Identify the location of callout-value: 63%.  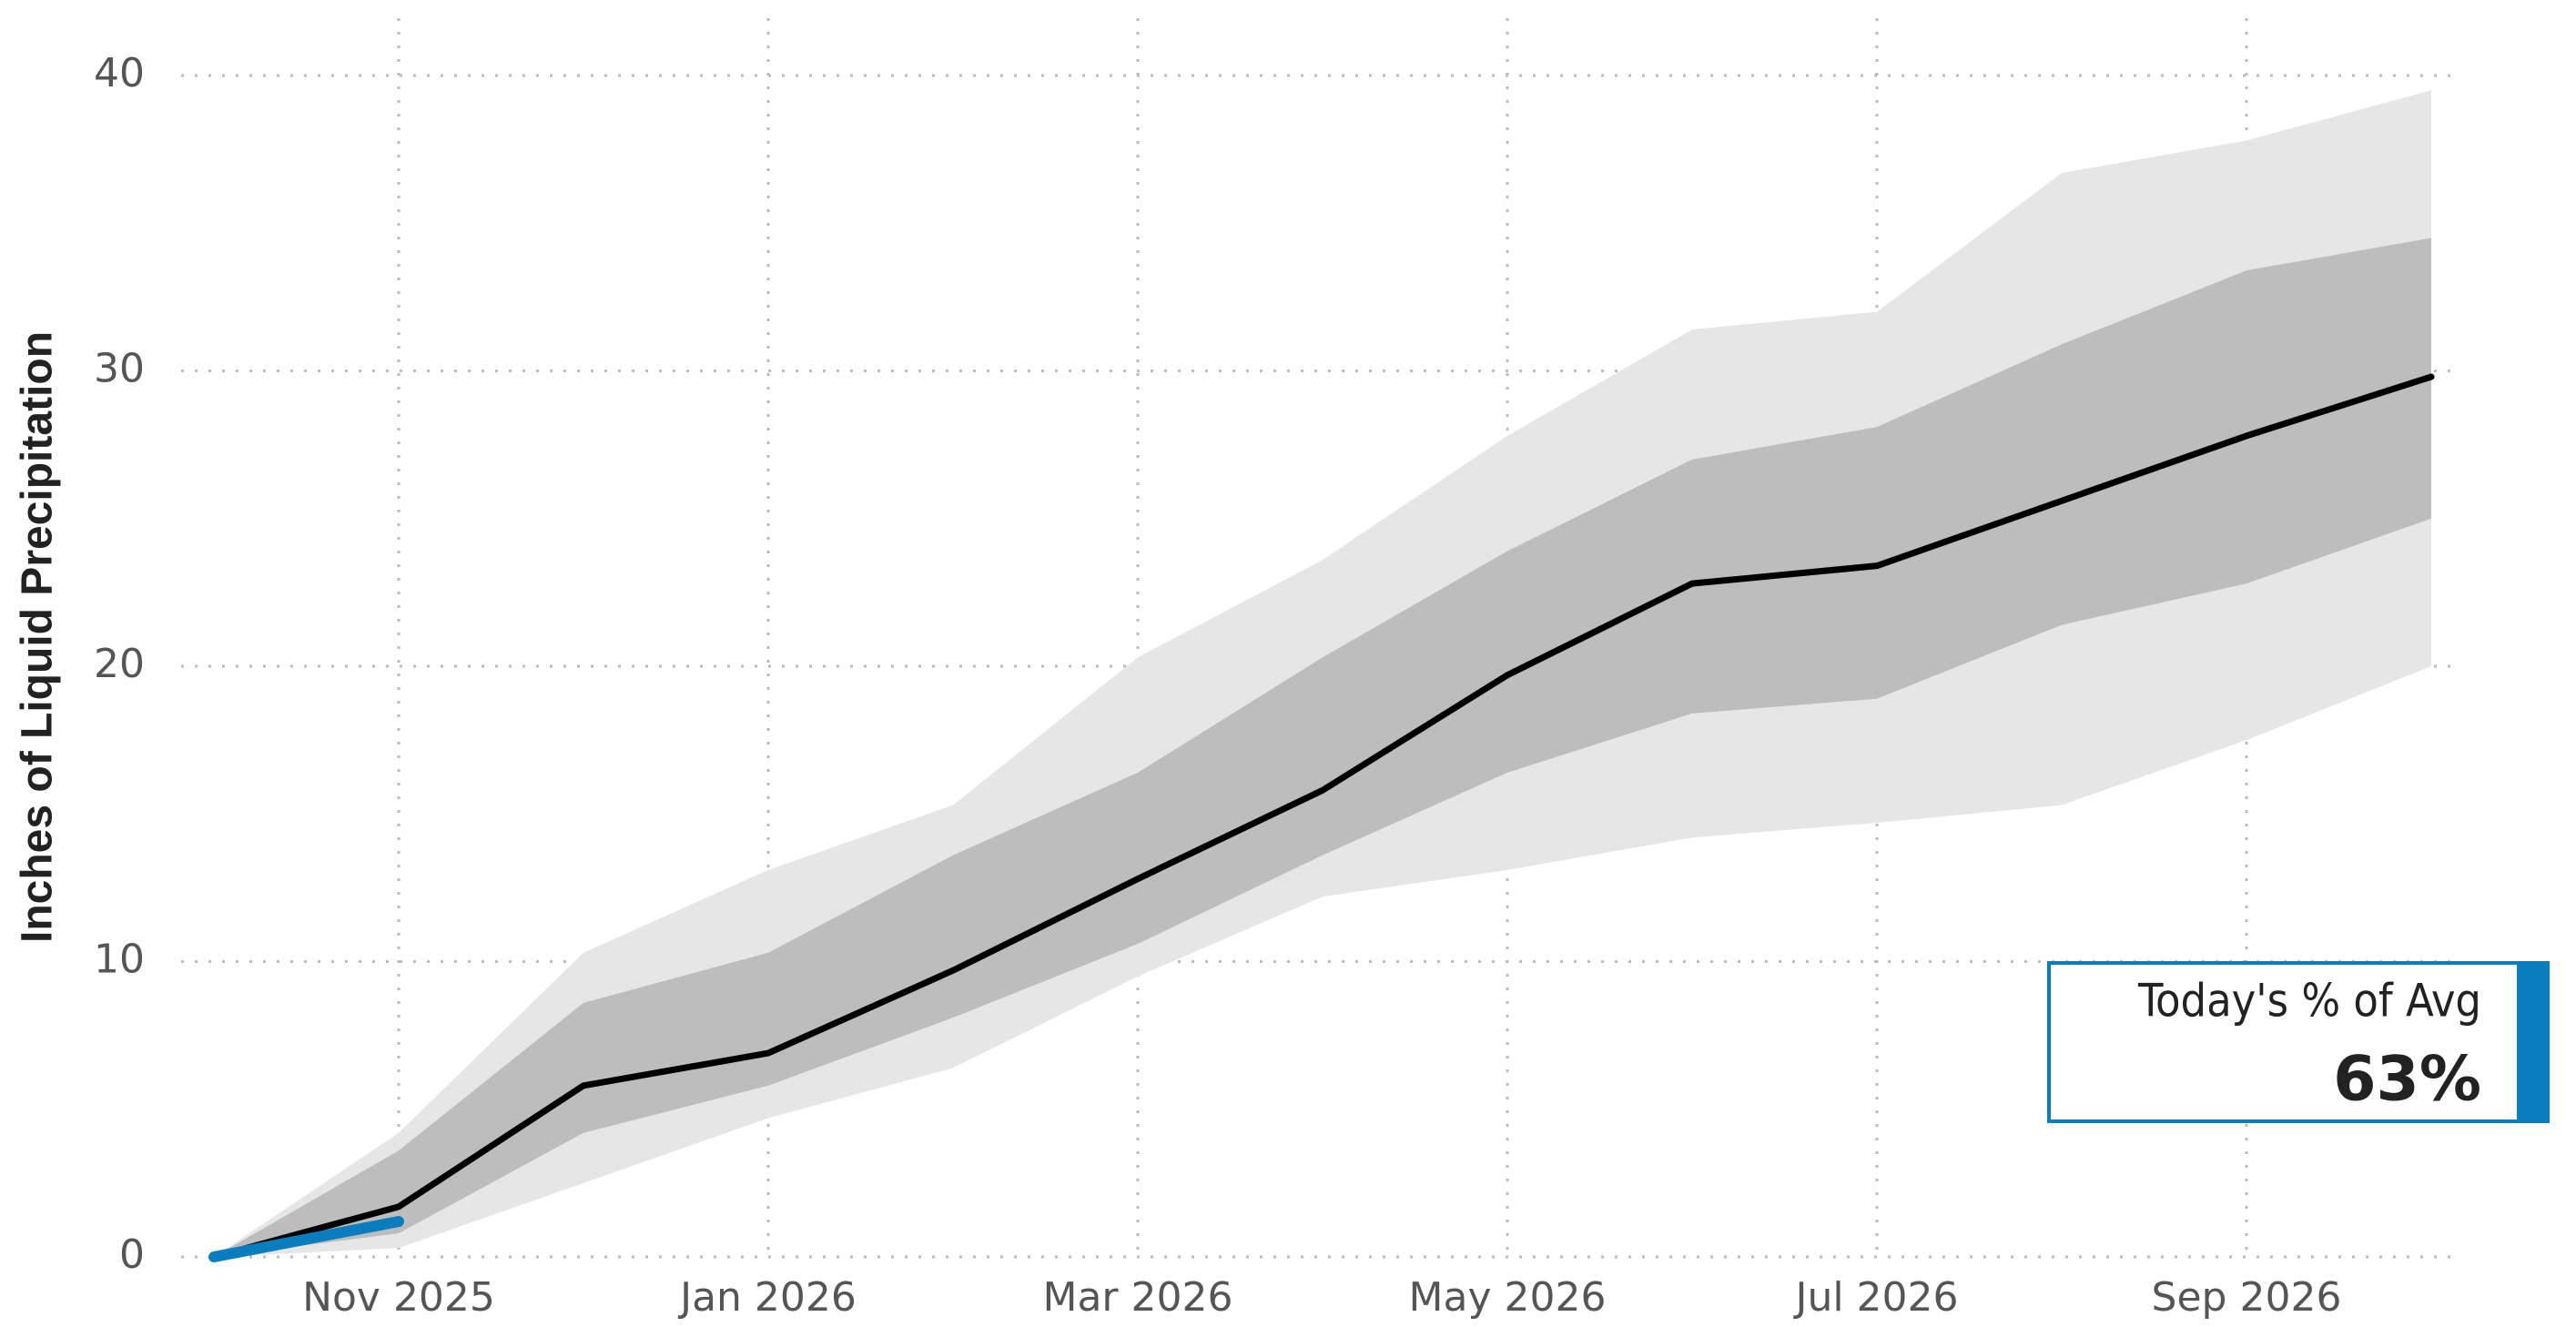
(2407, 1080).